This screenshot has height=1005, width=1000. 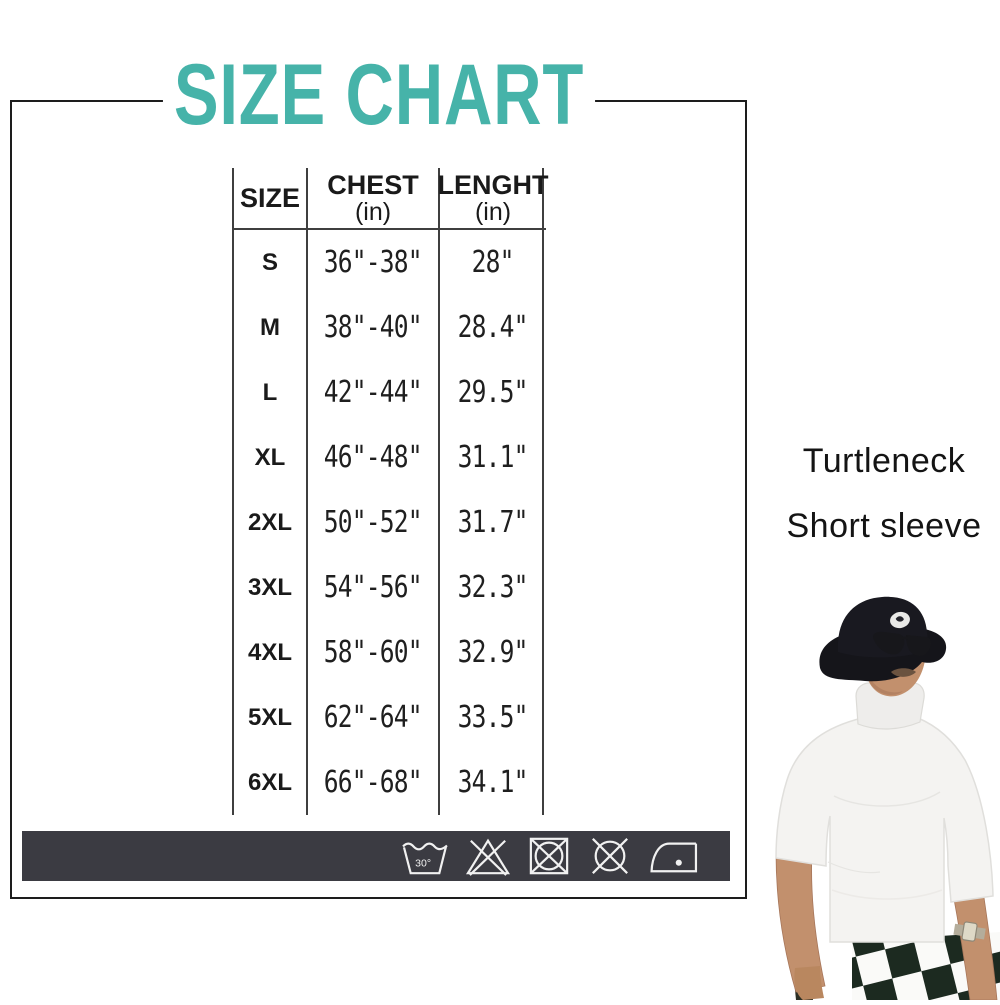 I want to click on size-label: 5XL, so click(x=269, y=717).